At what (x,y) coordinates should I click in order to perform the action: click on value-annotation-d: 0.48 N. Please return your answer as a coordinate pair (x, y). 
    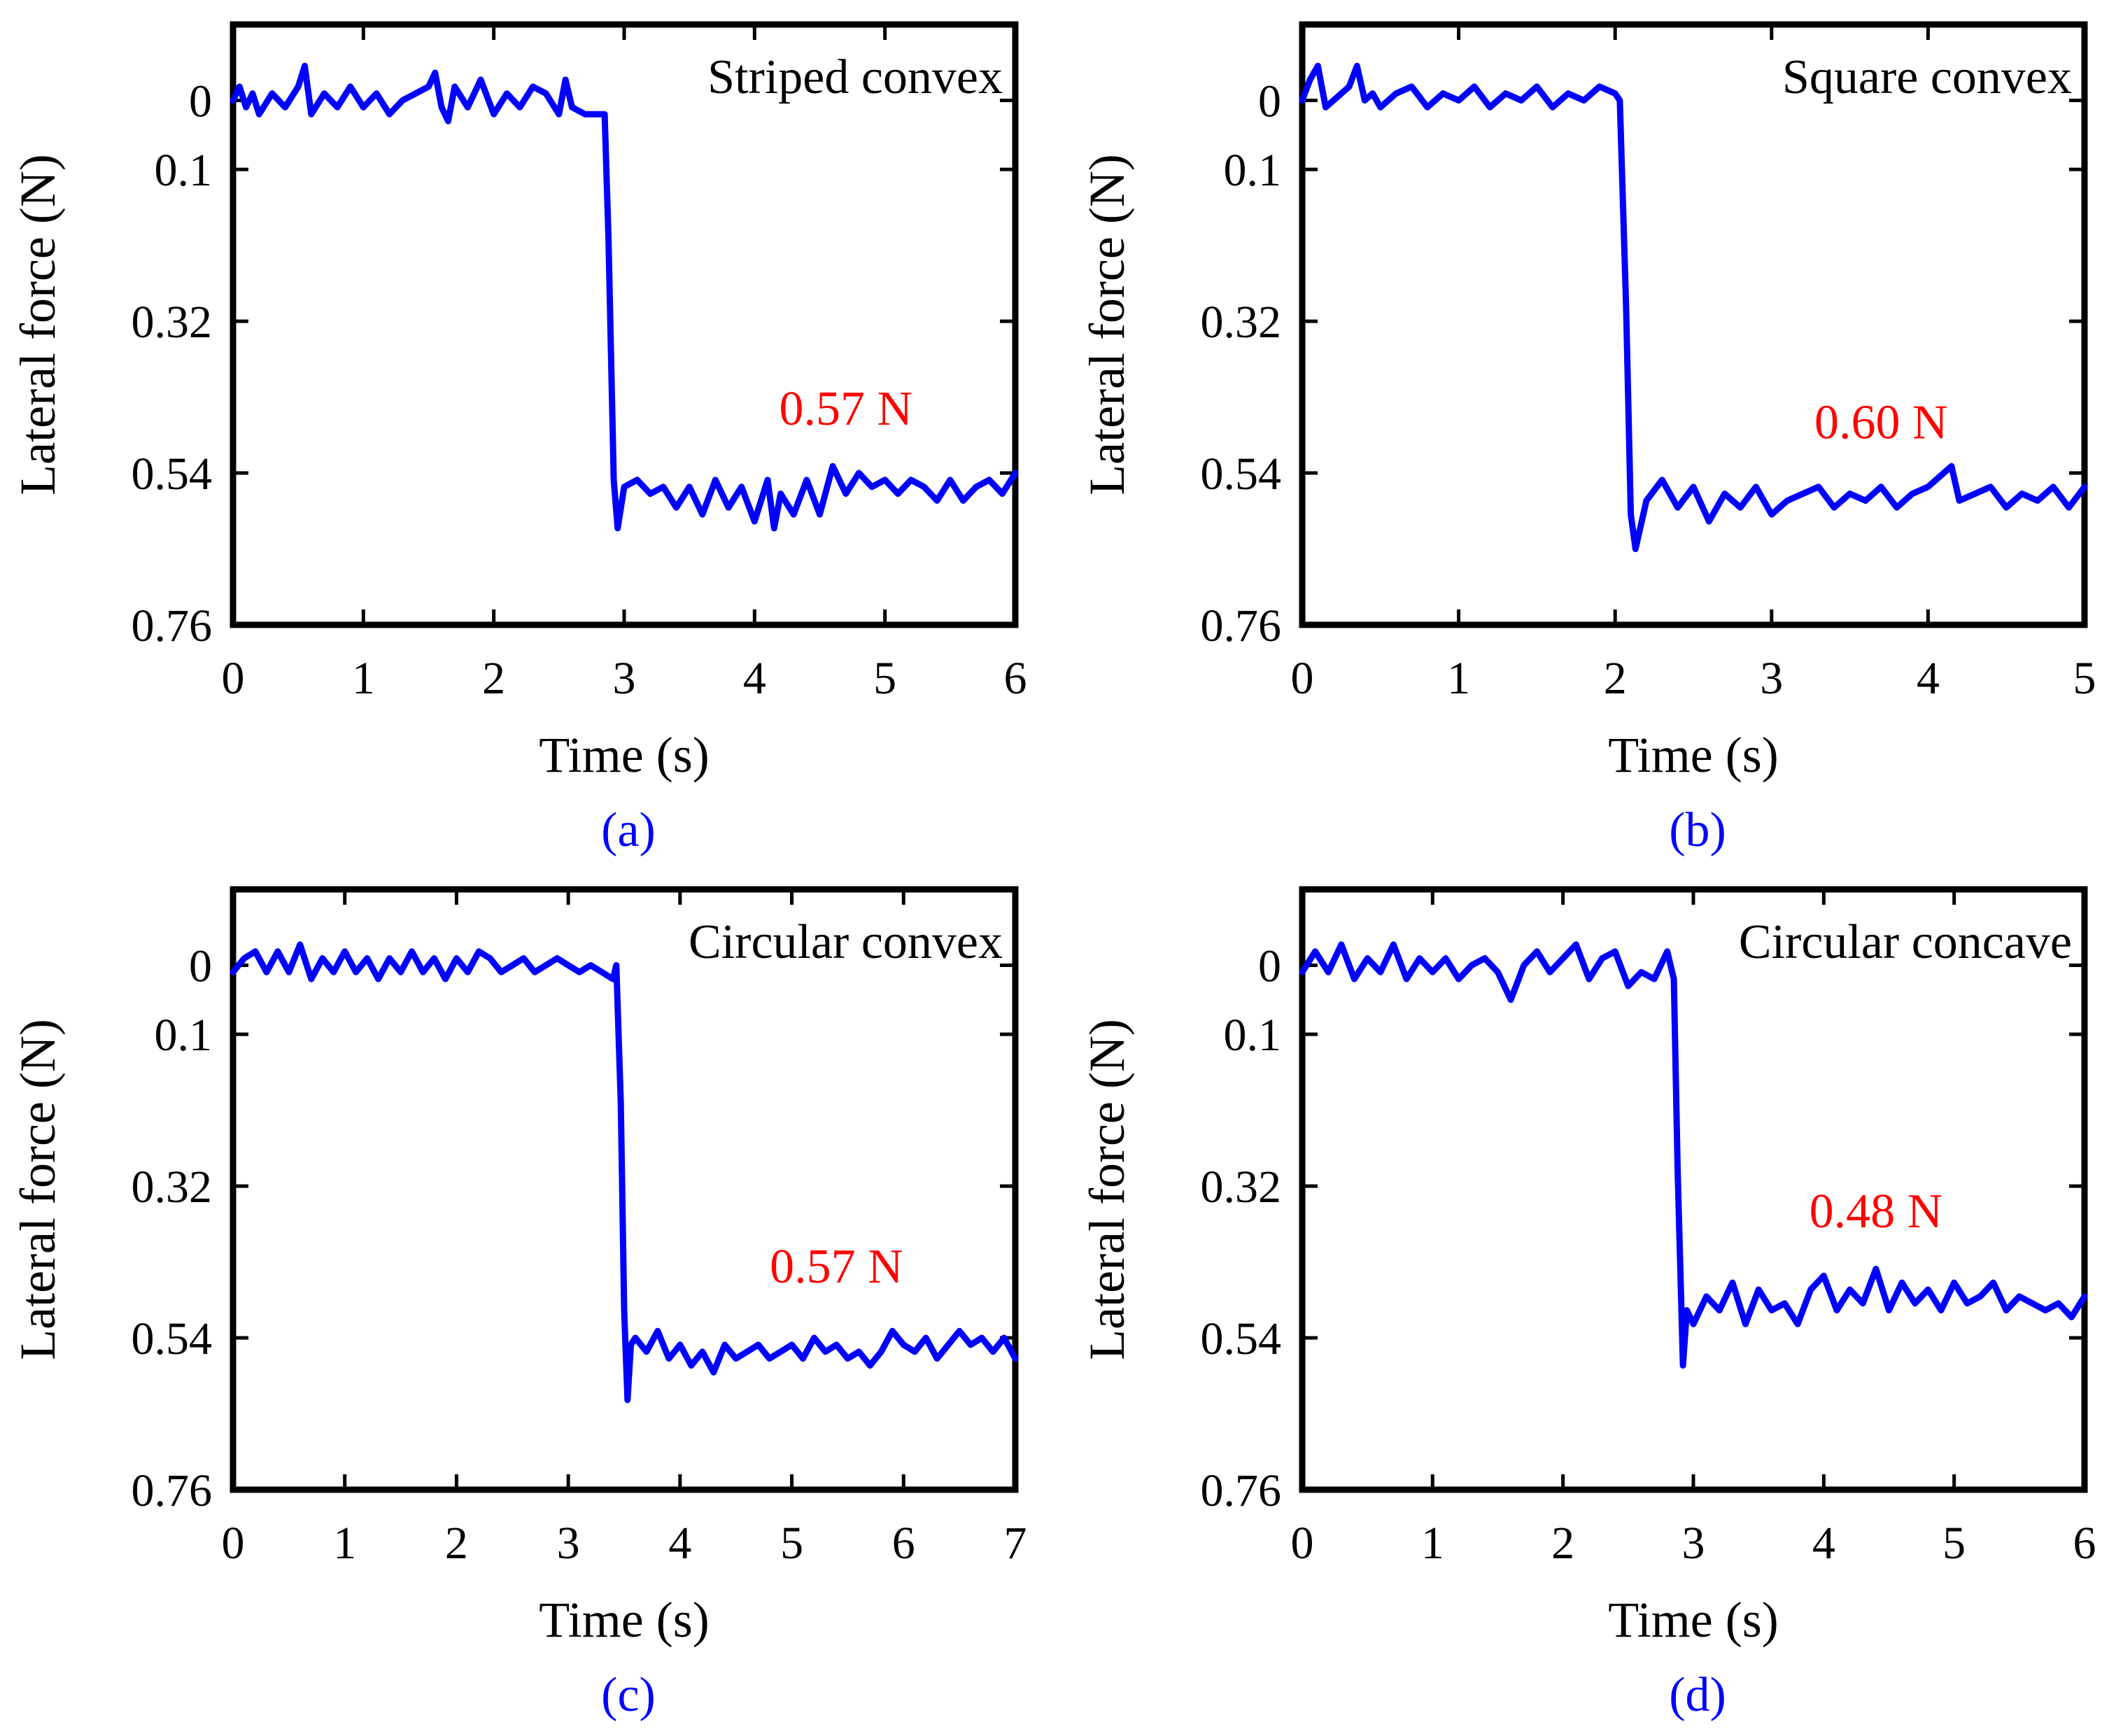
    Looking at the image, I should click on (1876, 1212).